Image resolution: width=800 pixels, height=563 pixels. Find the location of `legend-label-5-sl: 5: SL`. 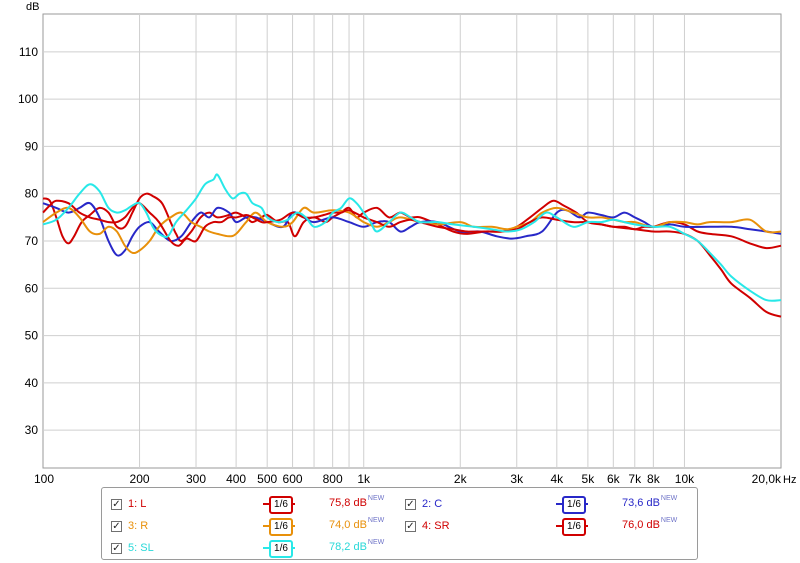

legend-label-5-sl: 5: SL is located at coordinates (141, 548).